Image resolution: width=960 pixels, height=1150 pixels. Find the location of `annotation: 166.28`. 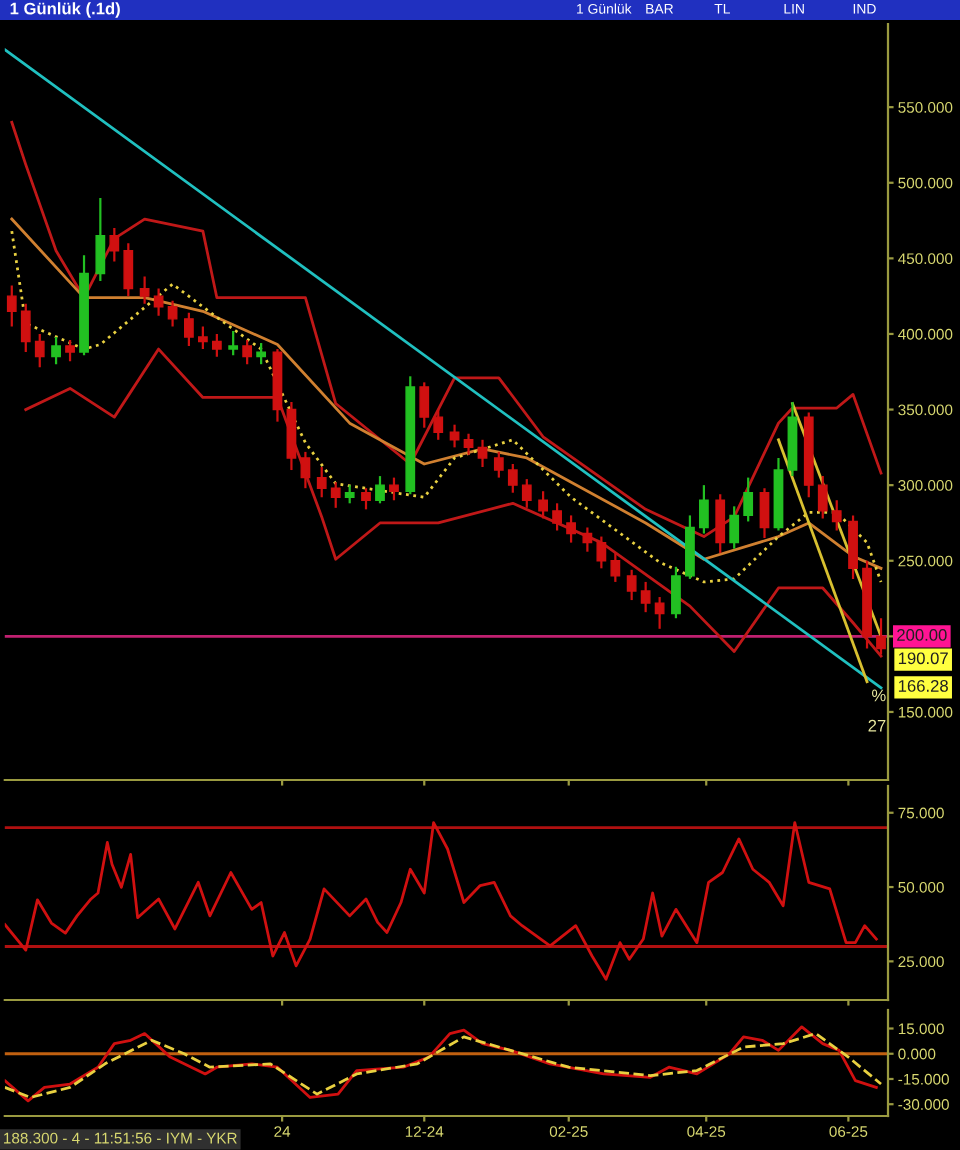

annotation: 166.28 is located at coordinates (923, 686).